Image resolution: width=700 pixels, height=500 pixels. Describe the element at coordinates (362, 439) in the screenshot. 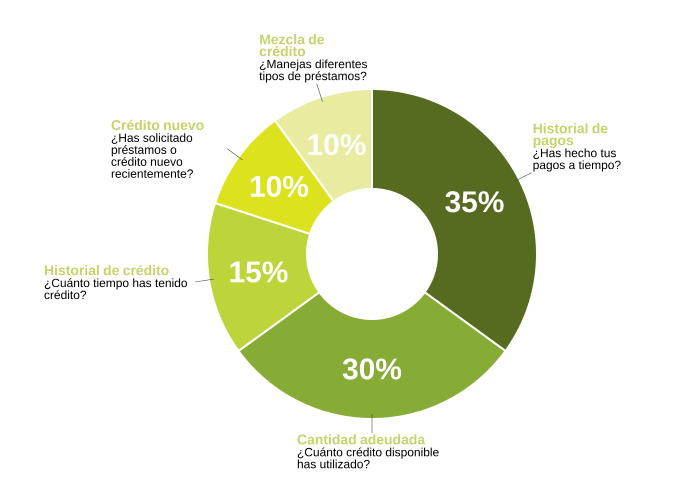

I see `slice-label: Cantidad adeudada` at that location.